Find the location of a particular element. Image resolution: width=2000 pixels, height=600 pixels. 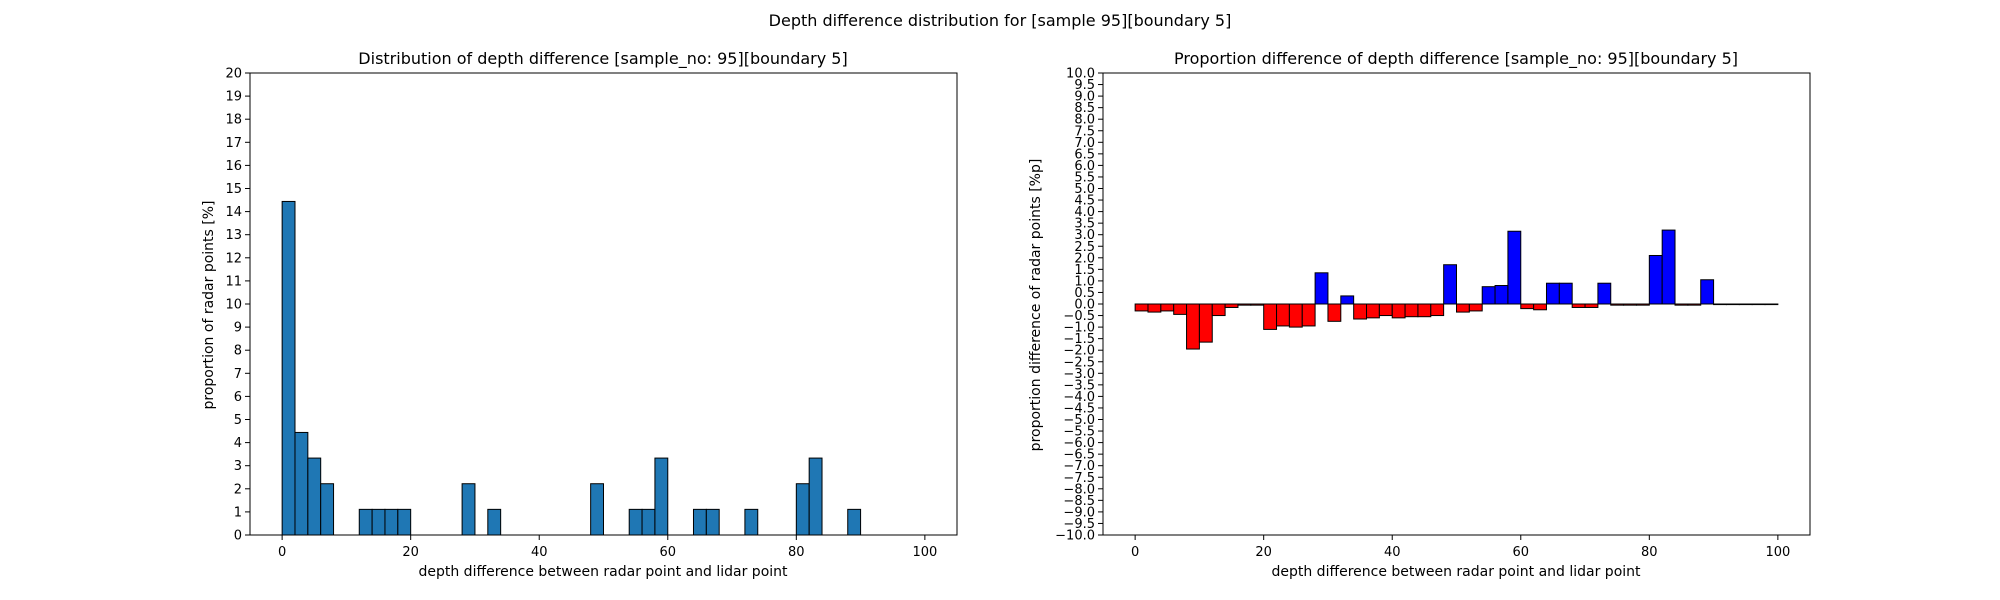

right-x-tick-label-5: 100 is located at coordinates (1777, 552).